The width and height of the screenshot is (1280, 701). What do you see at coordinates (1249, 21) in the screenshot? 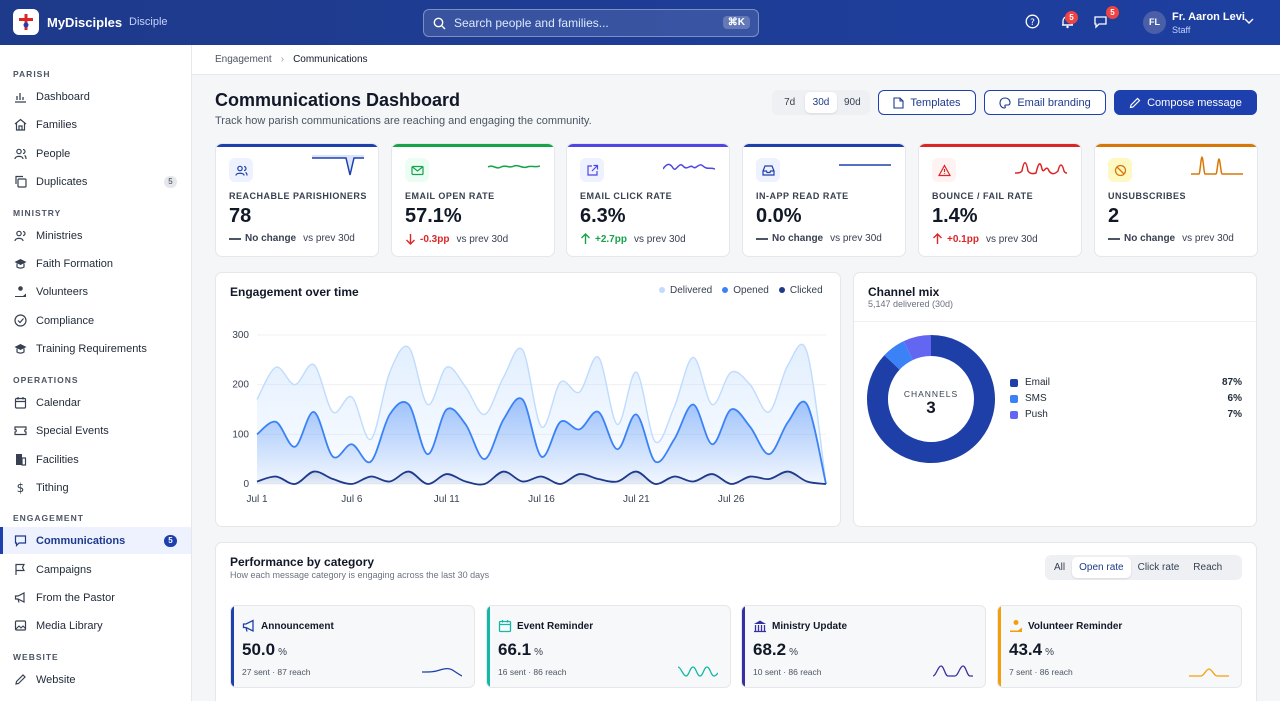
I see `chevron-down-icon` at bounding box center [1249, 21].